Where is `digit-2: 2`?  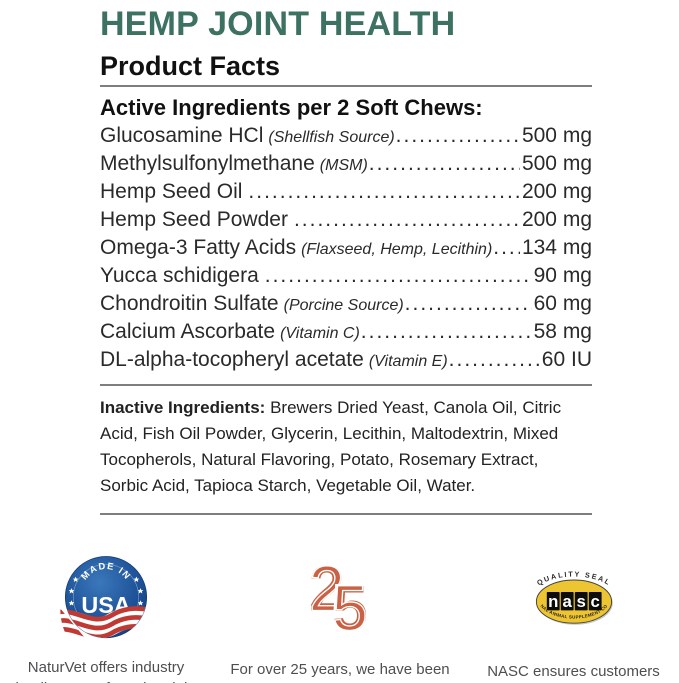 digit-2: 2 is located at coordinates (327, 592).